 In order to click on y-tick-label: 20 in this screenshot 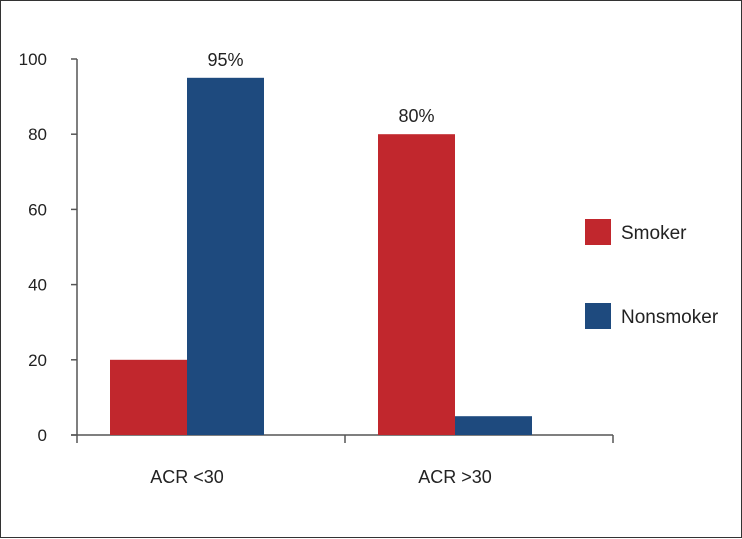, I will do `click(37, 360)`.